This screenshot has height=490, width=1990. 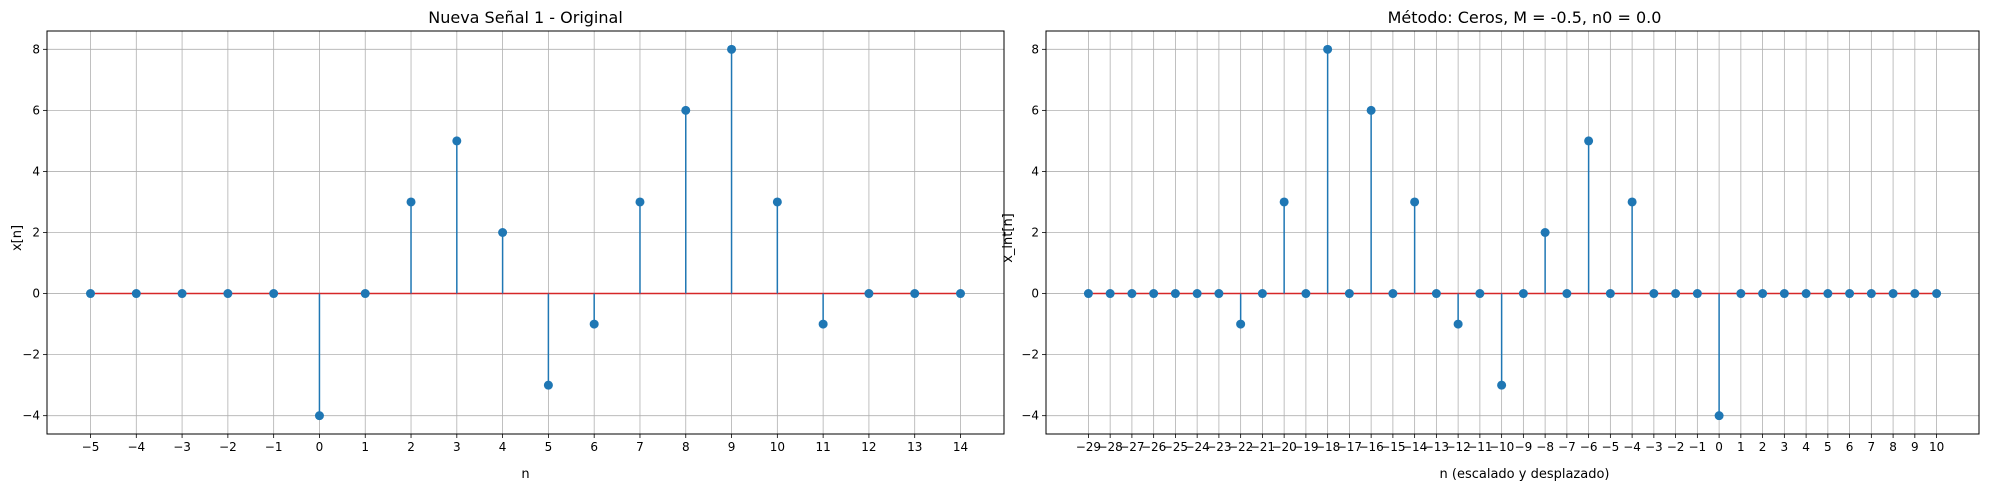 I want to click on x-tick-label: −28, so click(x=1109, y=447).